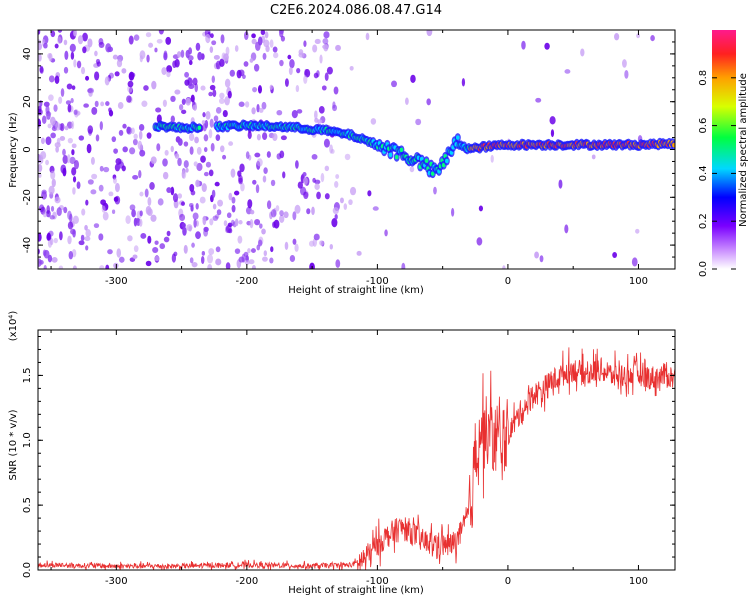 This screenshot has height=600, width=750. Describe the element at coordinates (116, 581) in the screenshot. I see `x-tick-label: -300` at that location.